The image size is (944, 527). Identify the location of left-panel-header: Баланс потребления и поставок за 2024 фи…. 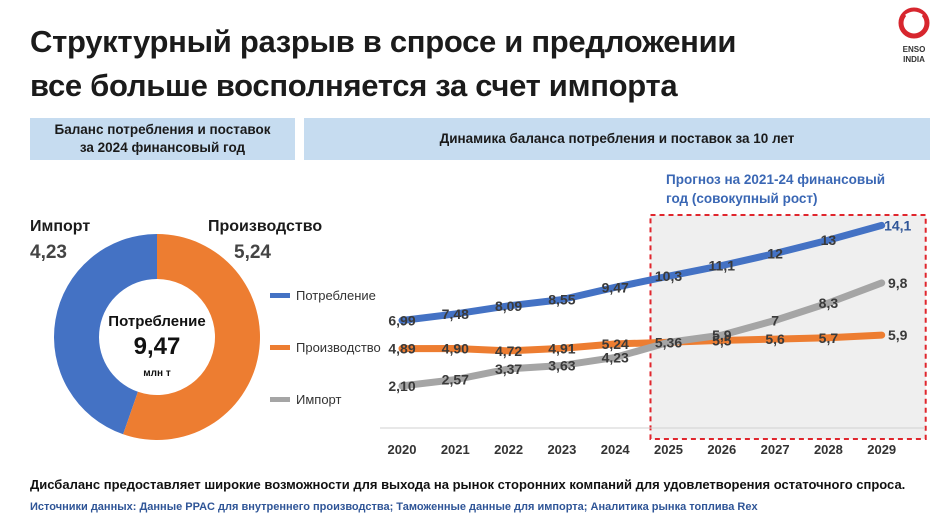
(162, 139).